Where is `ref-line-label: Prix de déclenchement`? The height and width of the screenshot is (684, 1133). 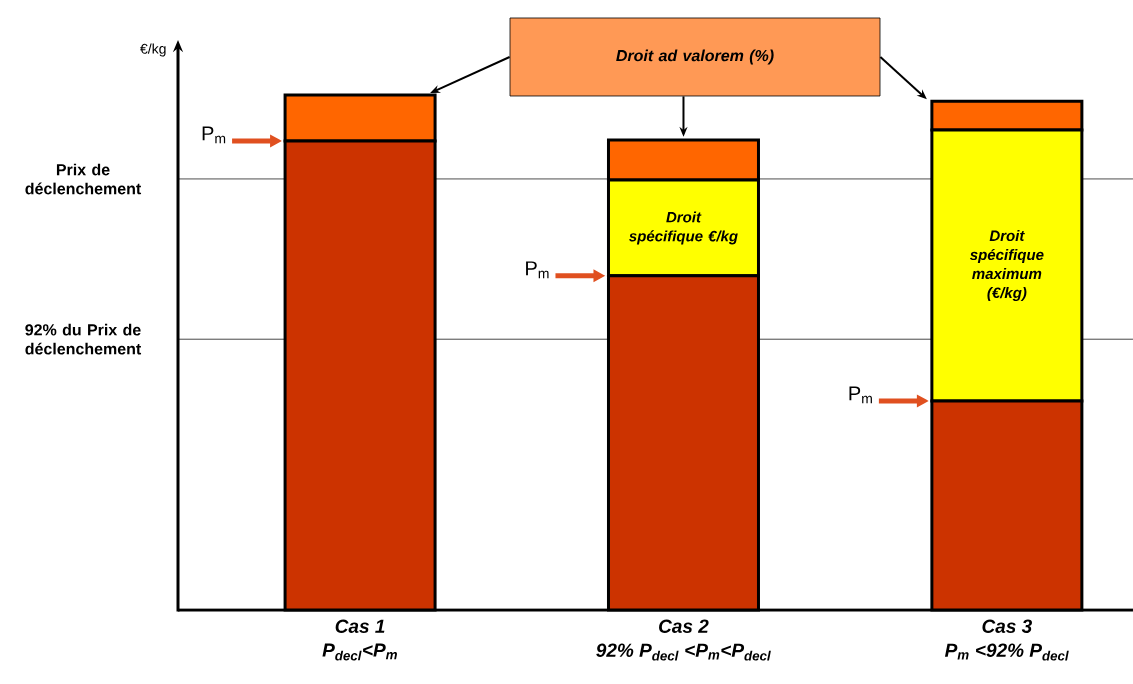 ref-line-label: Prix de déclenchement is located at coordinates (83, 179).